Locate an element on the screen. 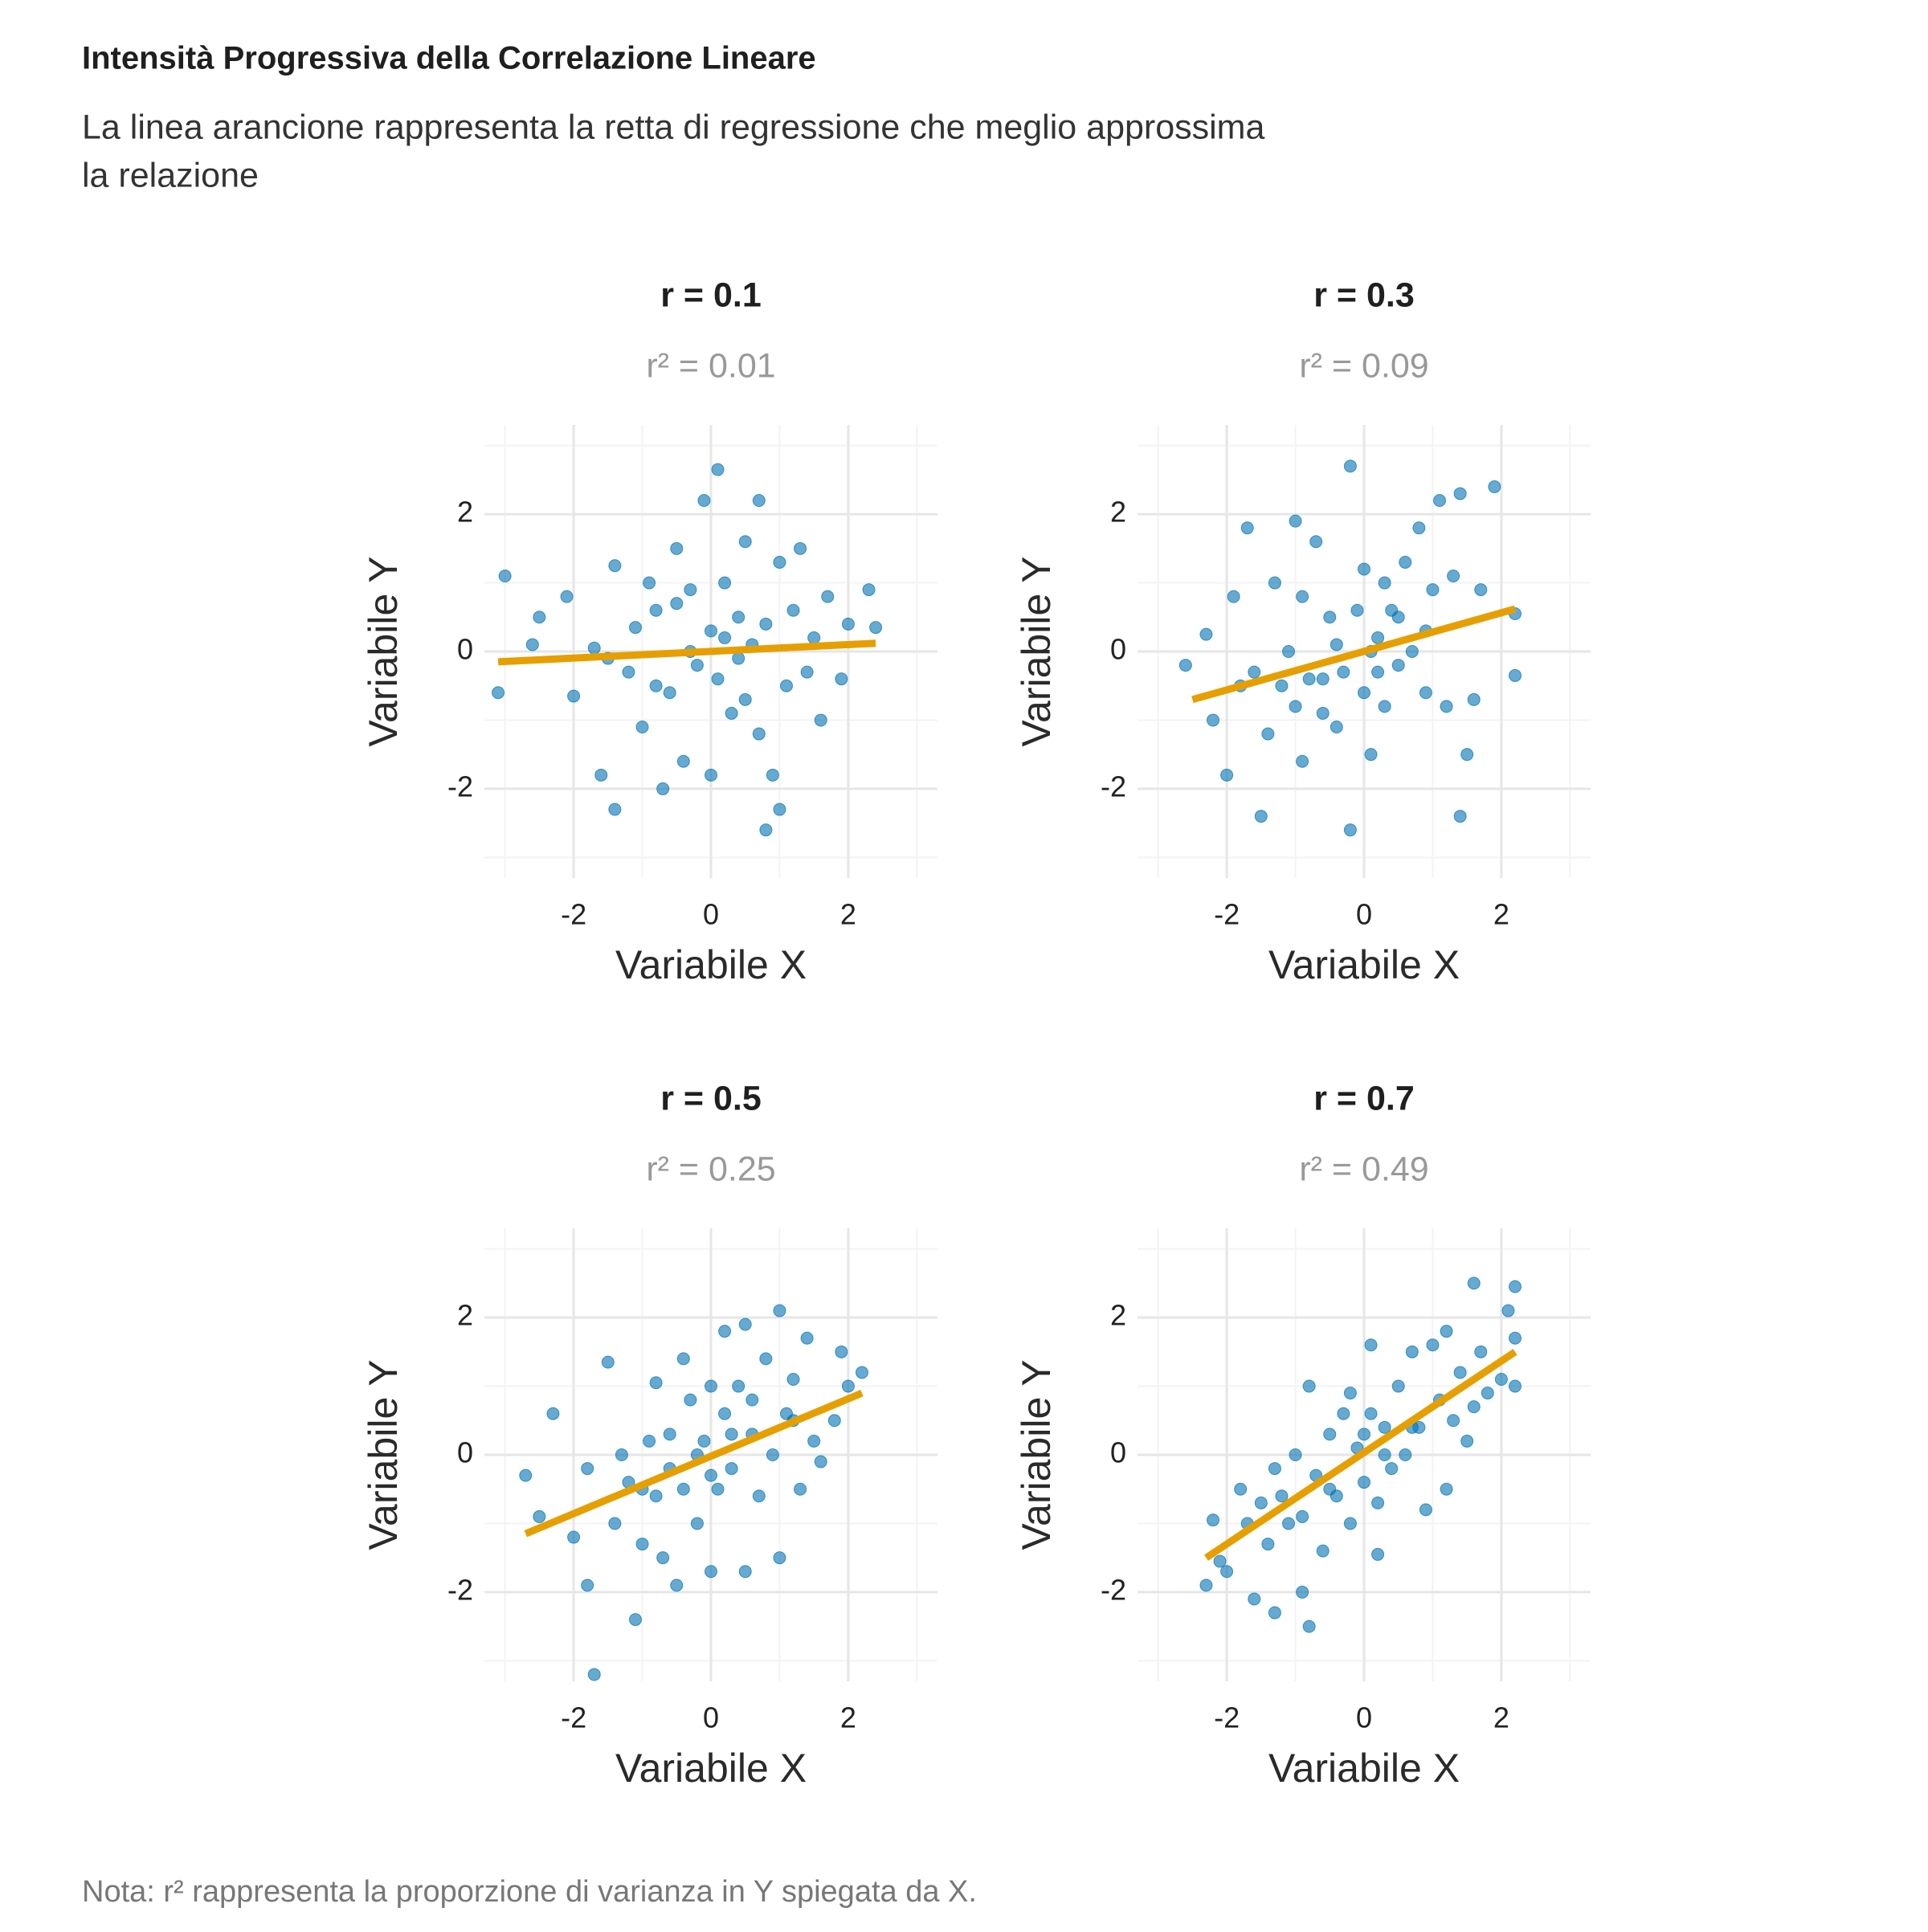 The width and height of the screenshot is (1928, 1932). x-tick-label: 0 is located at coordinates (1364, 1717).